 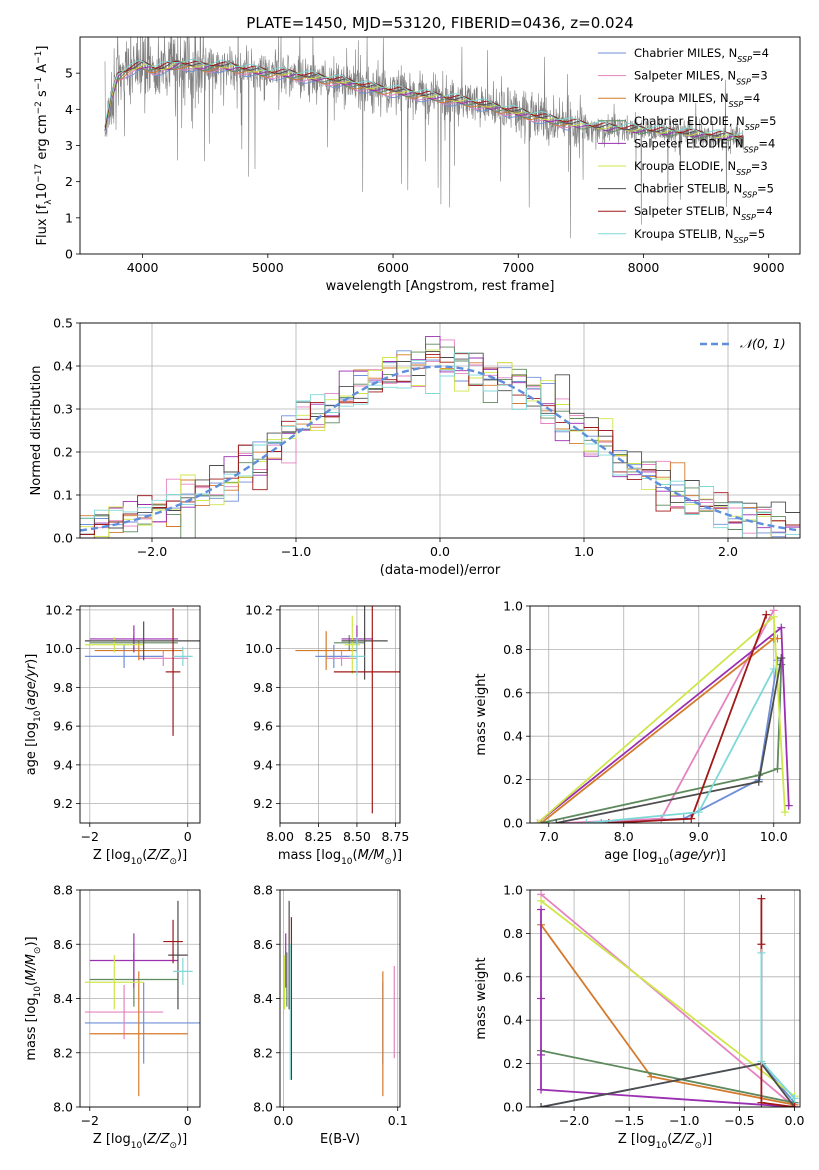 I want to click on x-tick-label: 7000, so click(x=518, y=267).